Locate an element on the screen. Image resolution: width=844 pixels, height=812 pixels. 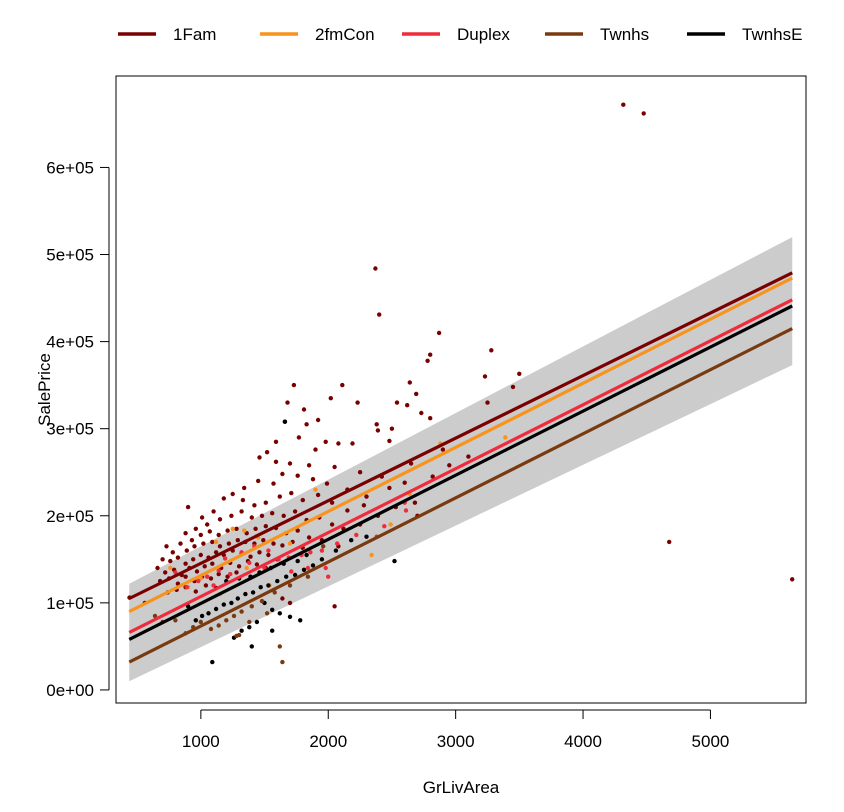
x-tick-label-1000: 1000 is located at coordinates (201, 741).